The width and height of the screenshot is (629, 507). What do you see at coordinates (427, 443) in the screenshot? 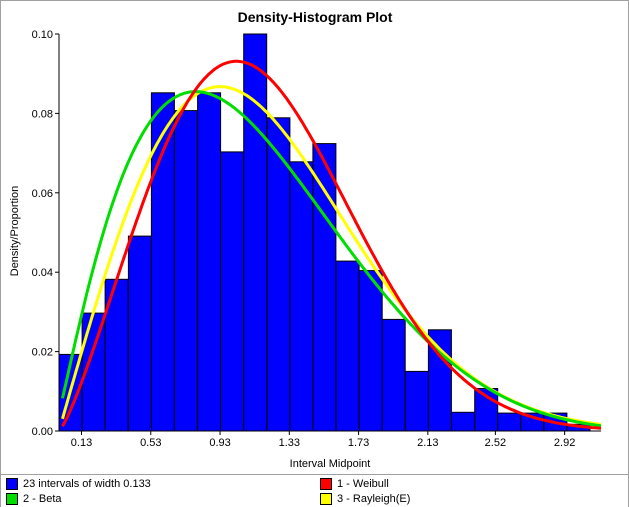
I see `x-tick-label: 2.13` at bounding box center [427, 443].